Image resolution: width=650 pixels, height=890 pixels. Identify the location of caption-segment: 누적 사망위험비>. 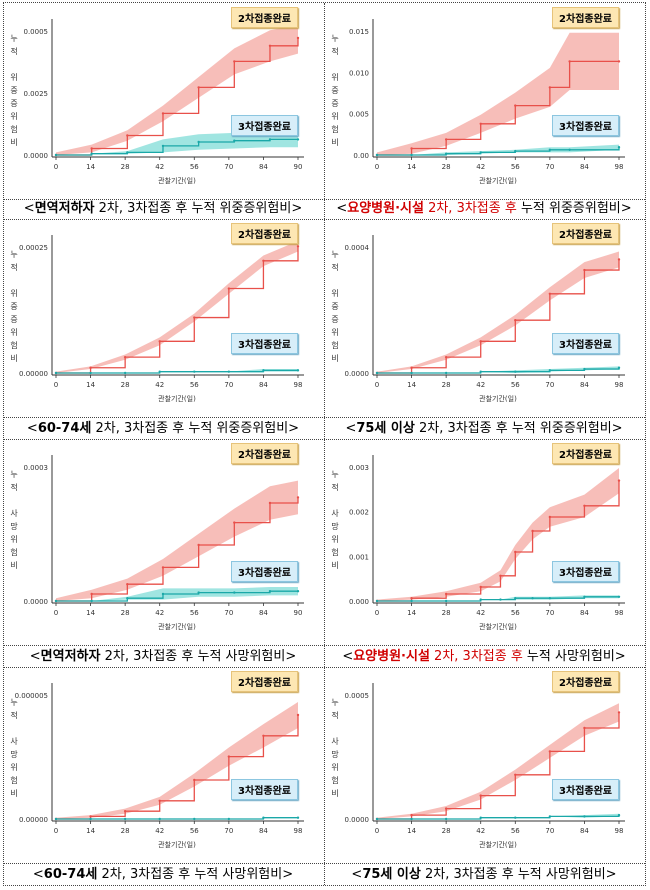
(574, 656).